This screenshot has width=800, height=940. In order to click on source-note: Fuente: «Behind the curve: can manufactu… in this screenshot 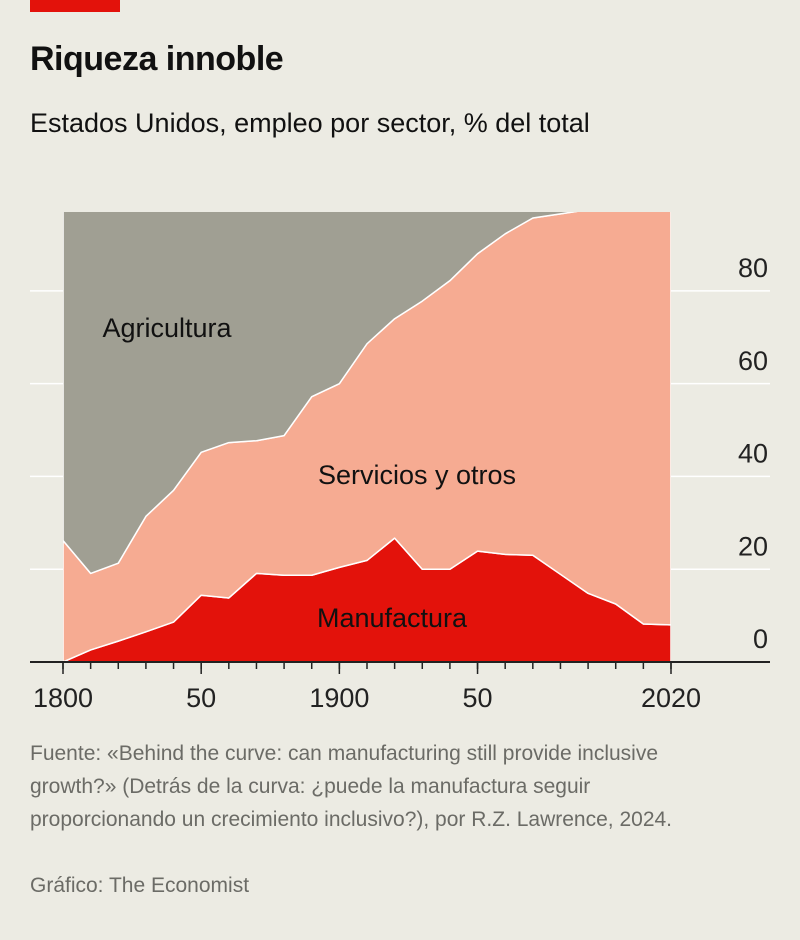, I will do `click(351, 786)`.